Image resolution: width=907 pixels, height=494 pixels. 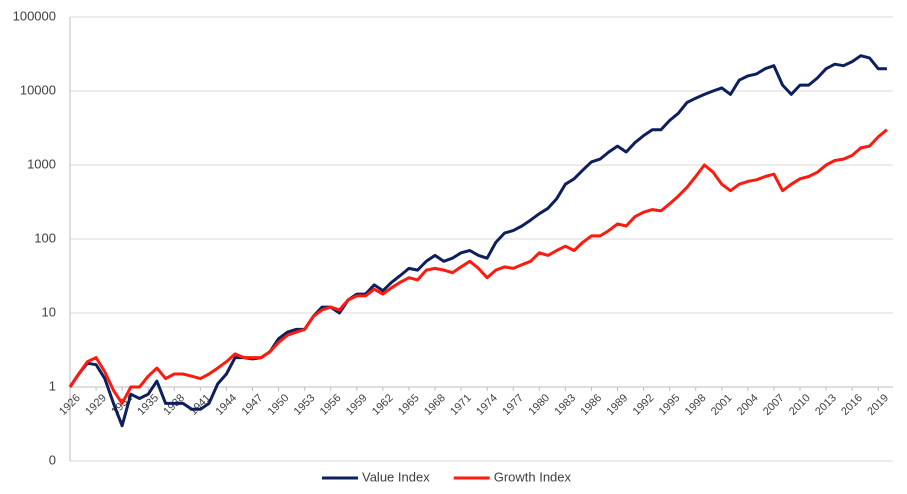 What do you see at coordinates (591, 405) in the screenshot?
I see `x-tick-label: 1986` at bounding box center [591, 405].